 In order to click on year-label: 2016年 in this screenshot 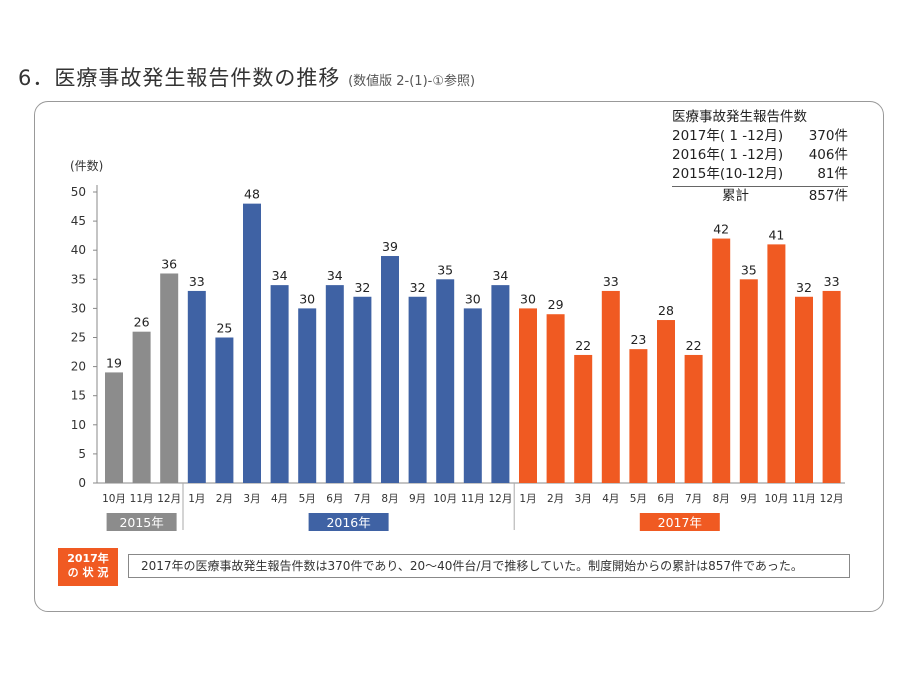, I will do `click(348, 522)`.